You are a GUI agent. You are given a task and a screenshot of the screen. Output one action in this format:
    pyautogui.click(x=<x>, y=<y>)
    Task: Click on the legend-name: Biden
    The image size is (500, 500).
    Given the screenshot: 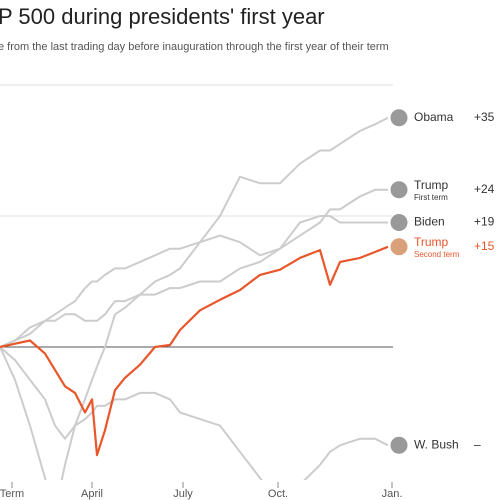 What is the action you would take?
    pyautogui.click(x=429, y=222)
    